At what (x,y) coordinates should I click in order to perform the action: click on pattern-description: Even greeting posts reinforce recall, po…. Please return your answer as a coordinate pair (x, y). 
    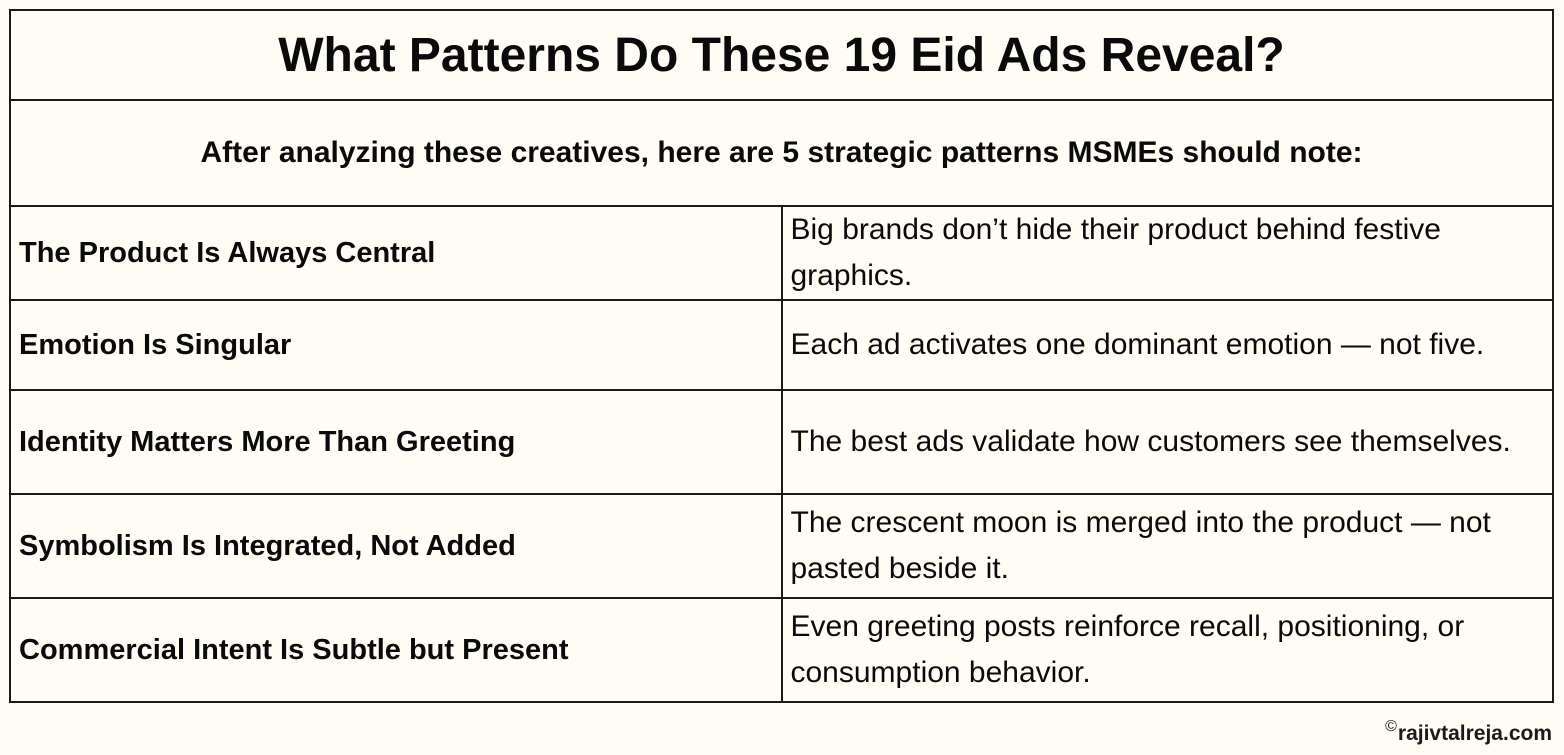
    Looking at the image, I should click on (1167, 650).